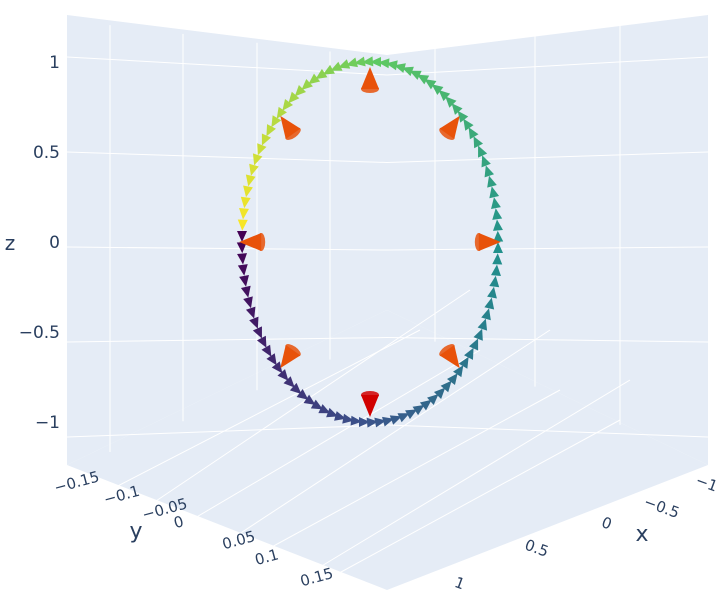  I want to click on x-tick-label: −1, so click(706, 483).